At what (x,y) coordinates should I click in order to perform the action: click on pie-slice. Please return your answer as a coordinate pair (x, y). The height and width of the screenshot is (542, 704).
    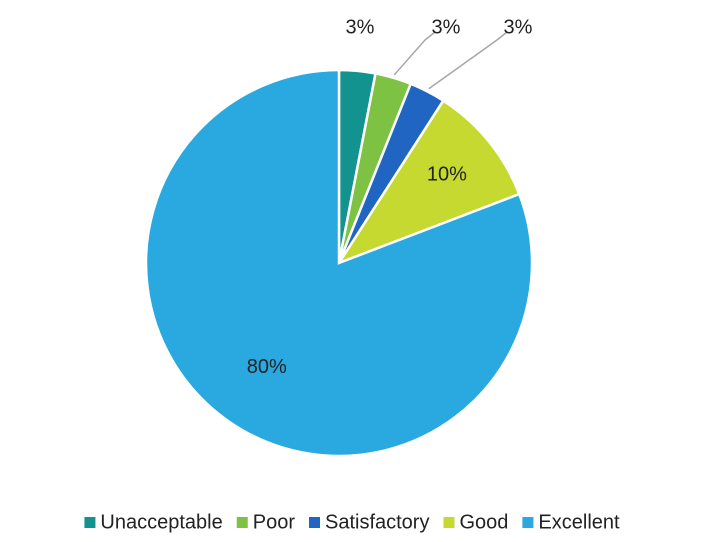
    Looking at the image, I should click on (428, 182).